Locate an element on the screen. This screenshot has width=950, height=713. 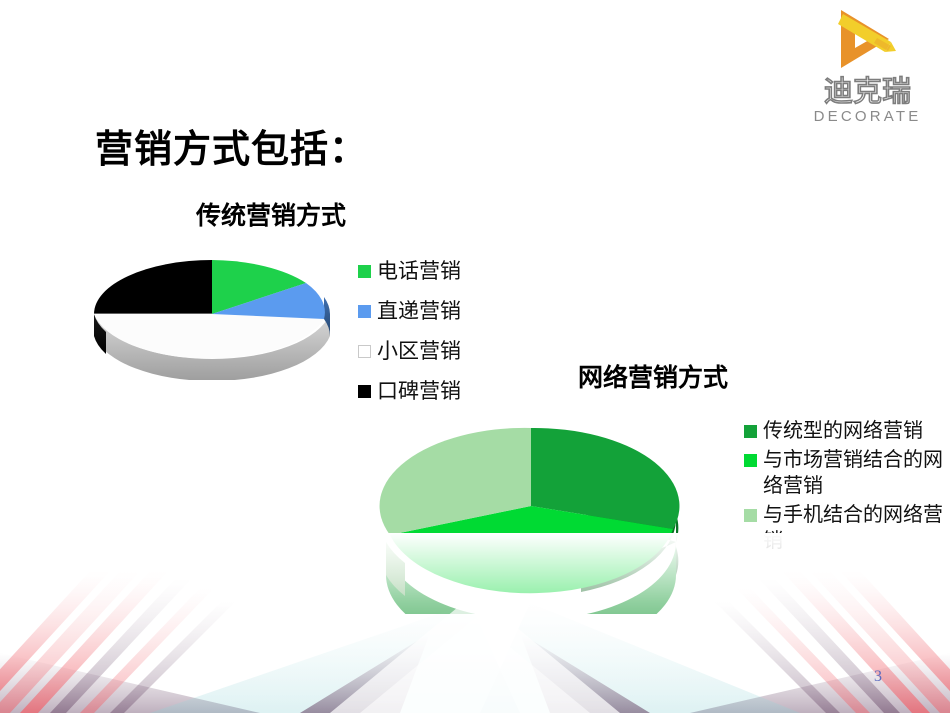
legend-item: 与手机结合的网络营销 is located at coordinates (847, 528).